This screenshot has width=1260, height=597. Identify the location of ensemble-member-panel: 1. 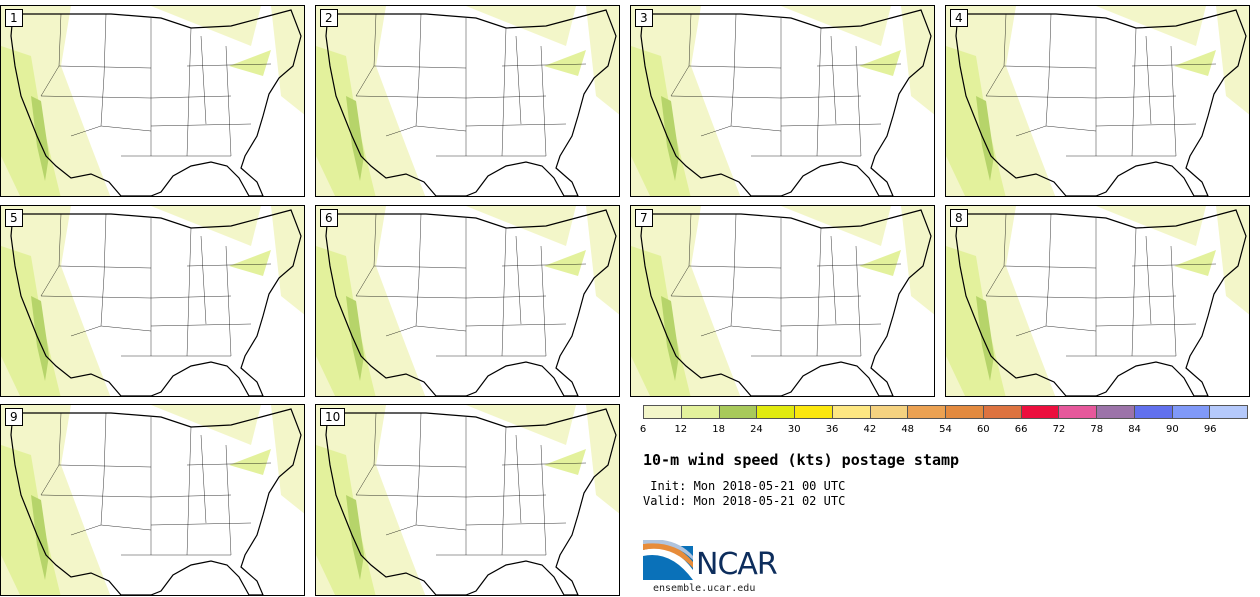
(152, 101).